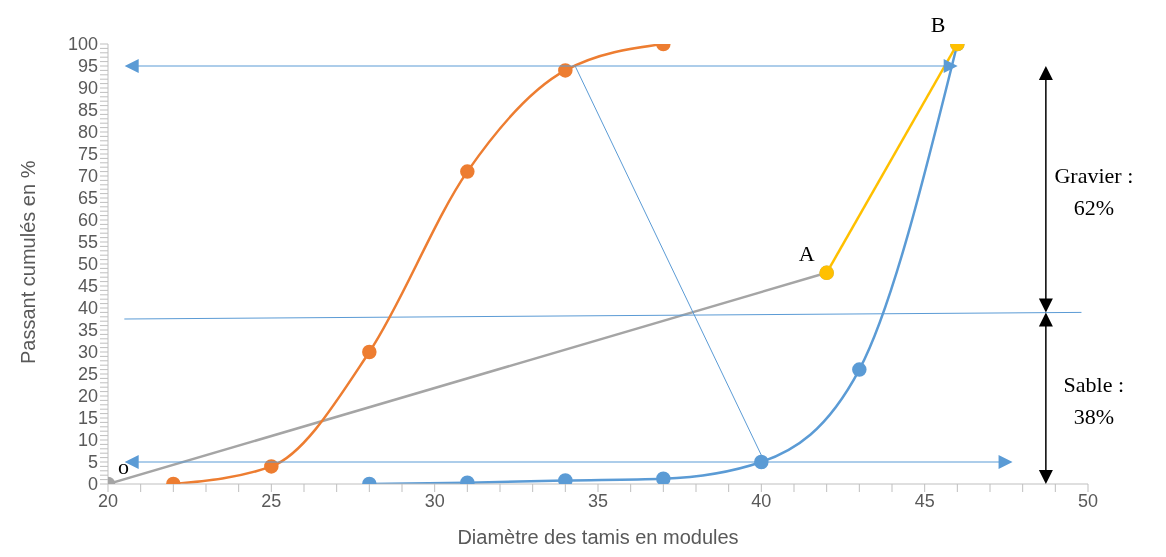 The image size is (1166, 557). I want to click on annotation: o, so click(123, 466).